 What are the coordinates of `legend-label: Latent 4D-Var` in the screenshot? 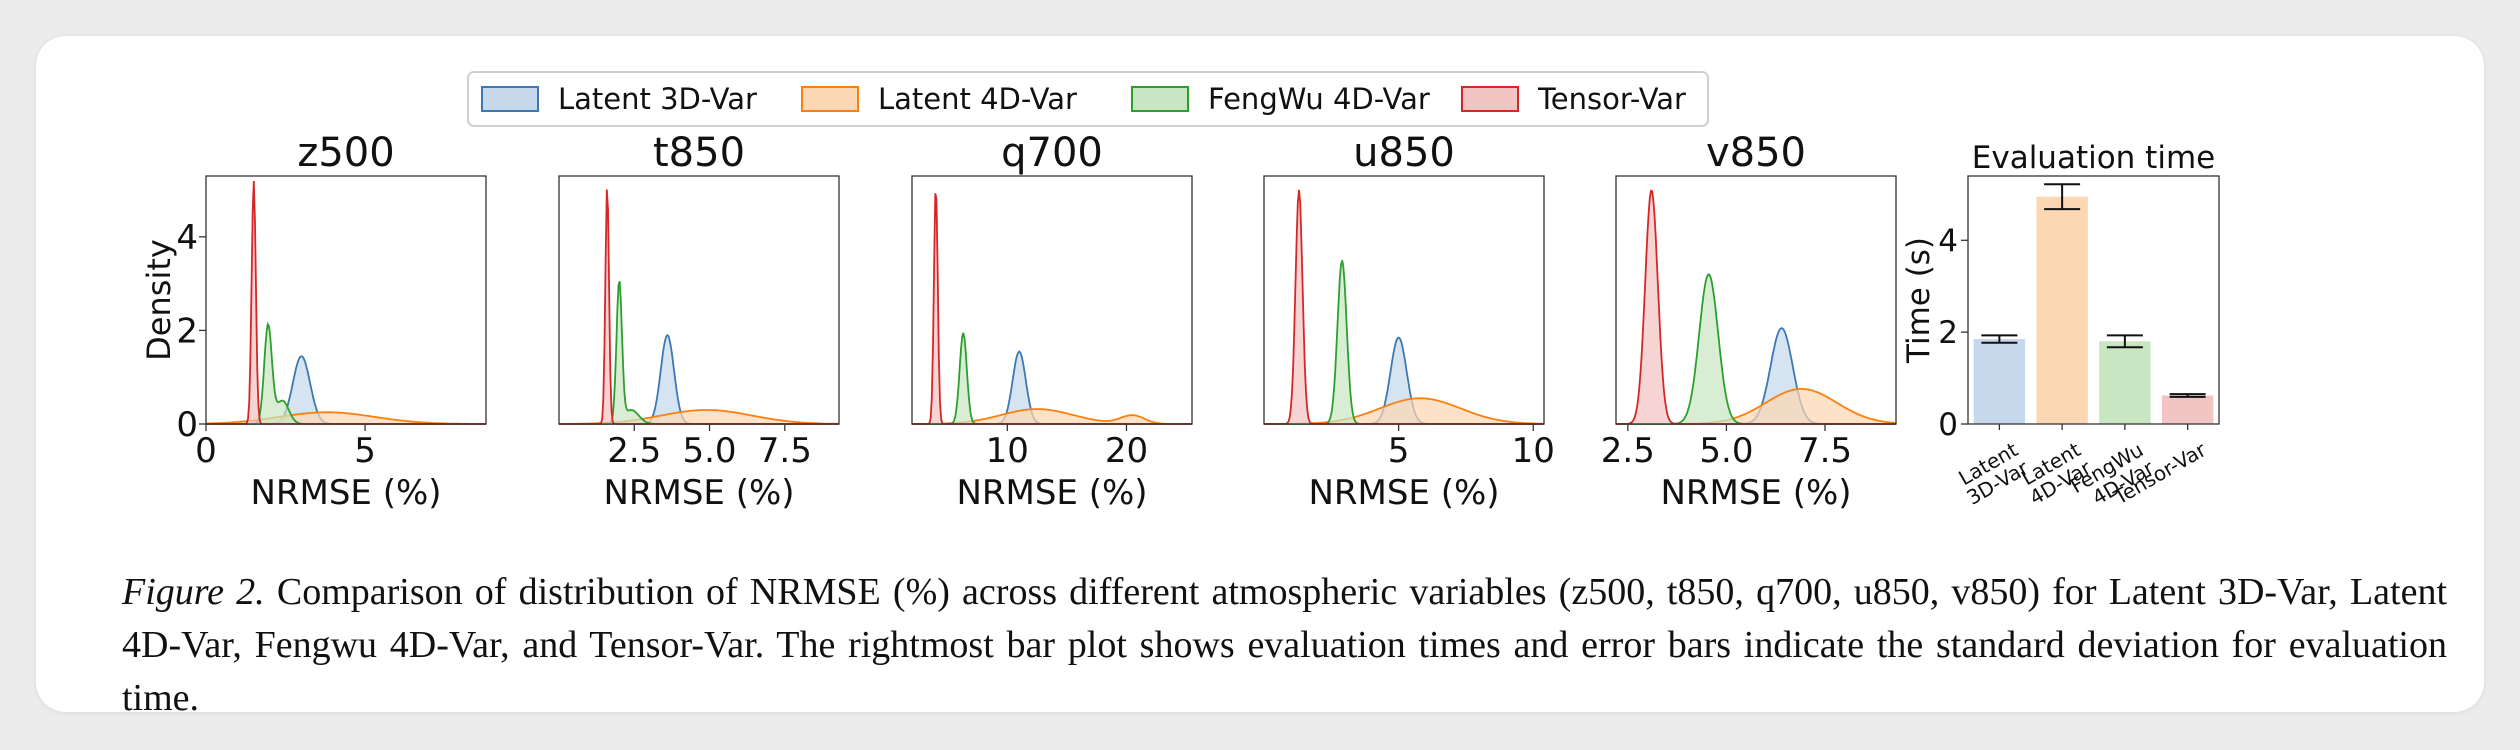 It's located at (977, 99).